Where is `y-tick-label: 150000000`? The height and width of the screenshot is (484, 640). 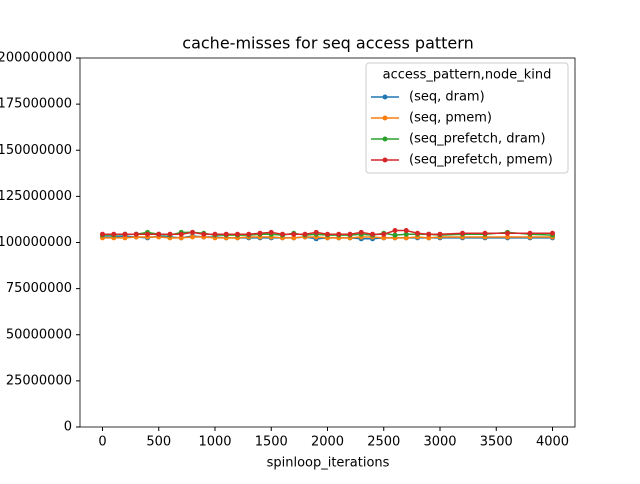 y-tick-label: 150000000 is located at coordinates (36, 150).